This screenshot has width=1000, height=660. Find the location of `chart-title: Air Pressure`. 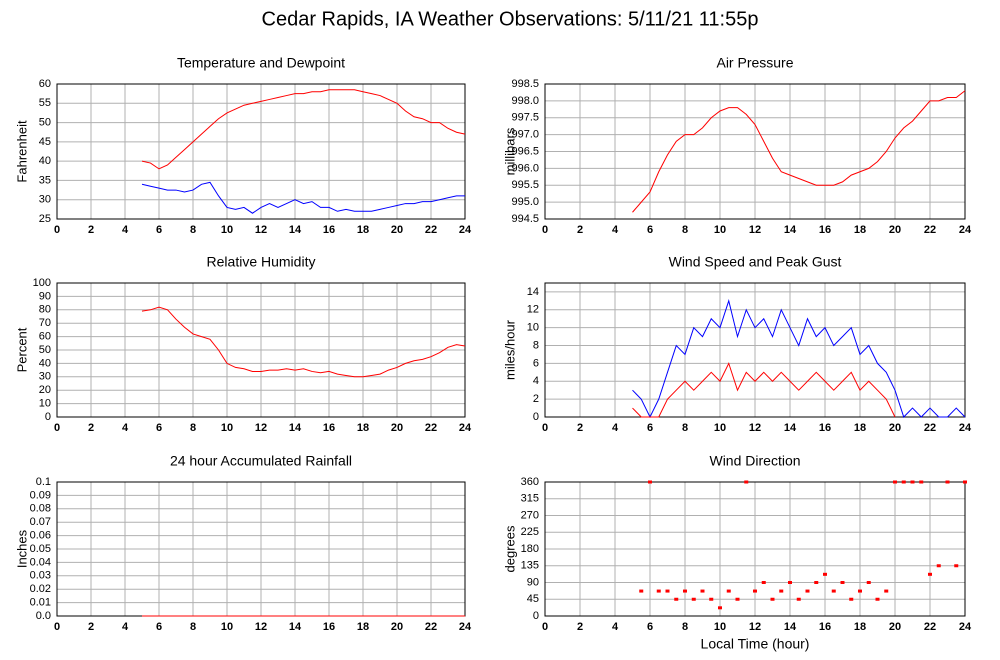

chart-title: Air Pressure is located at coordinates (754, 63).